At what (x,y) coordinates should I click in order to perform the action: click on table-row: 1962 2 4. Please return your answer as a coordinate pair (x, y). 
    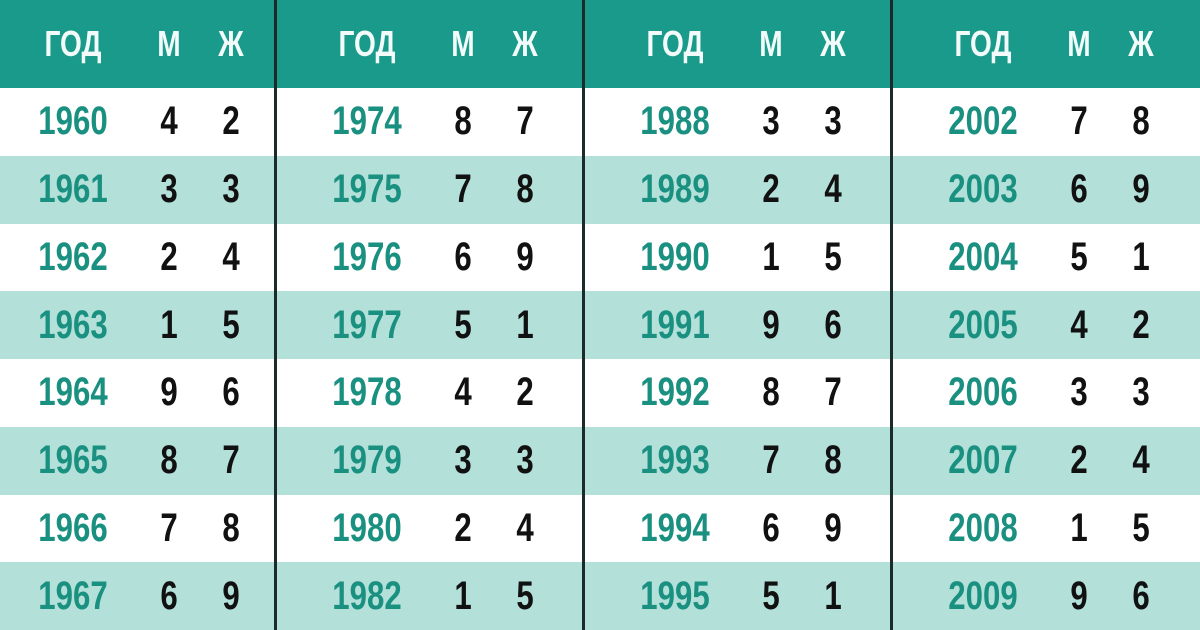
    Looking at the image, I should click on (137, 258).